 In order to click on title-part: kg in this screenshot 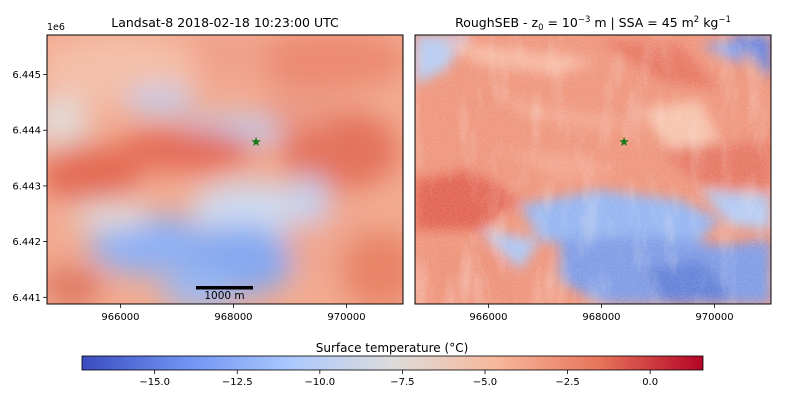, I will do `click(708, 22)`.